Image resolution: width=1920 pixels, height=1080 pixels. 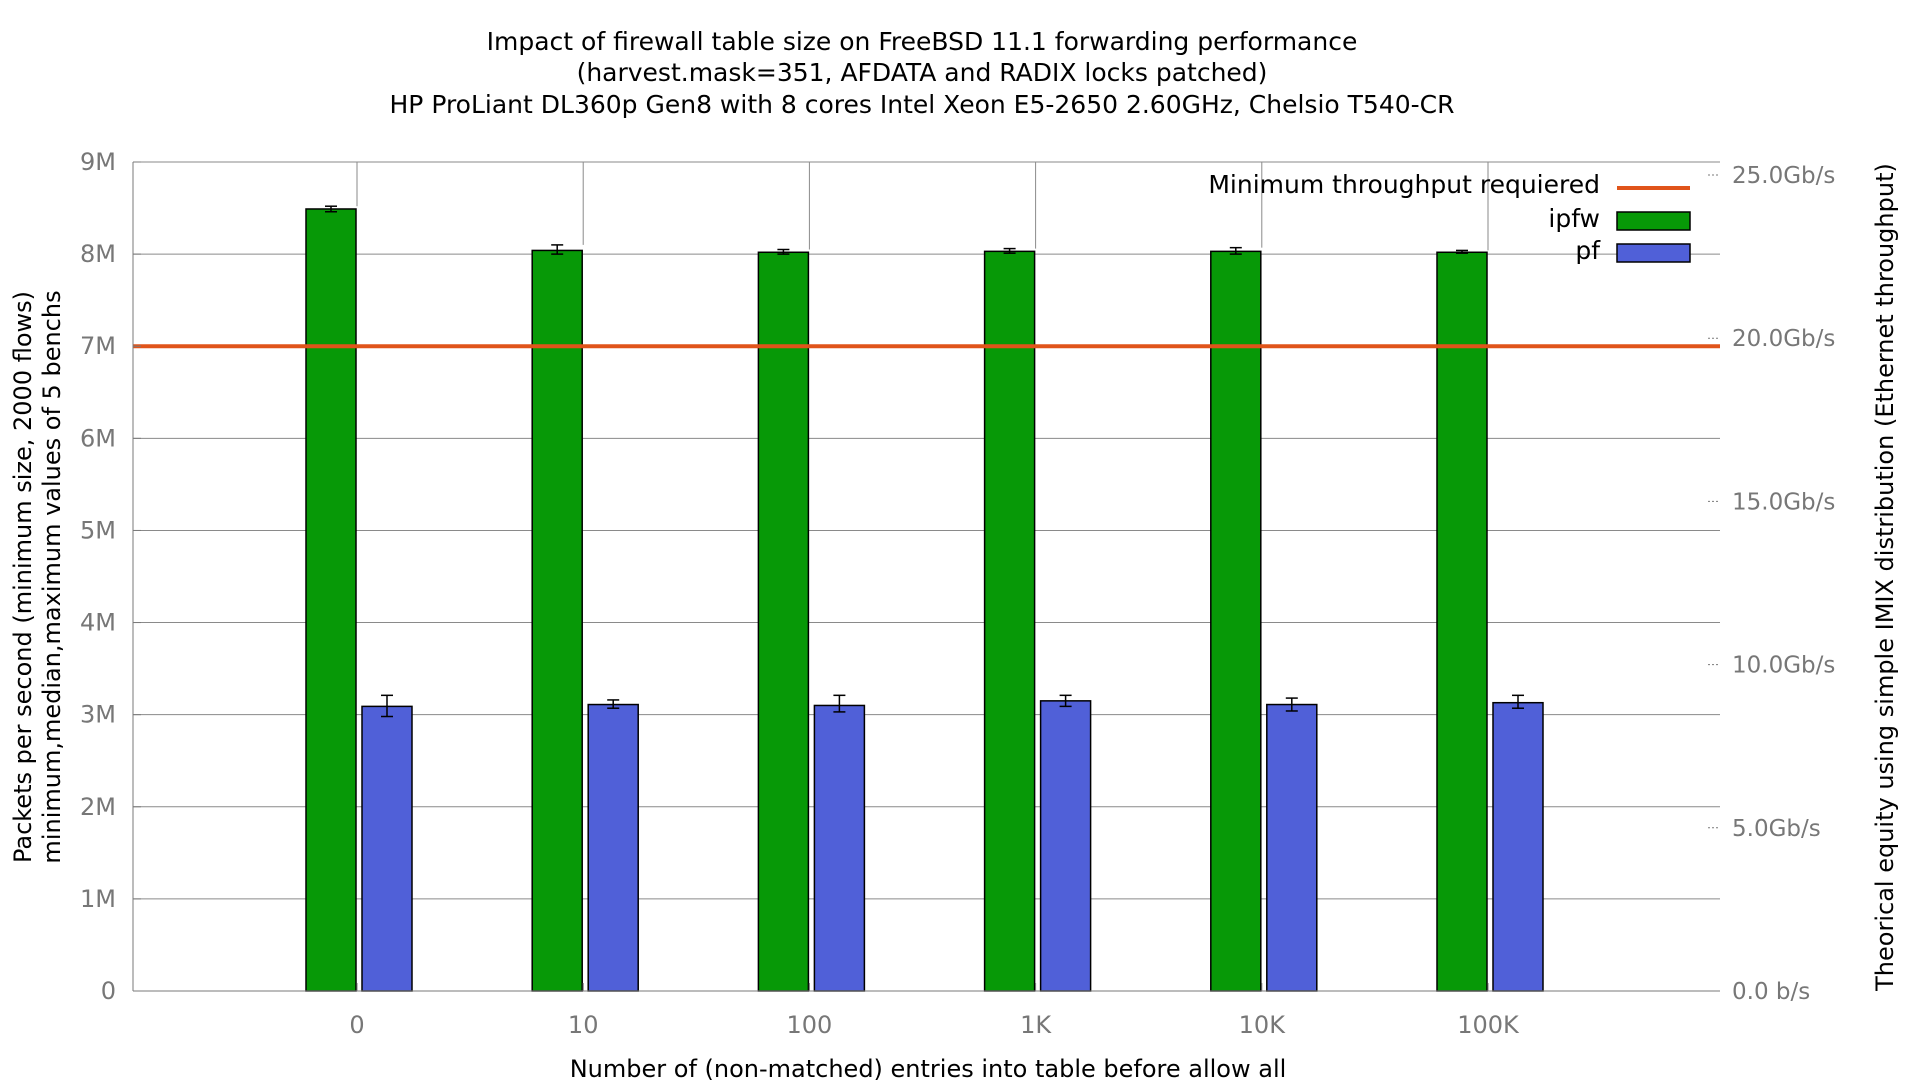 What do you see at coordinates (583, 1025) in the screenshot?
I see `x-tick-label: 10` at bounding box center [583, 1025].